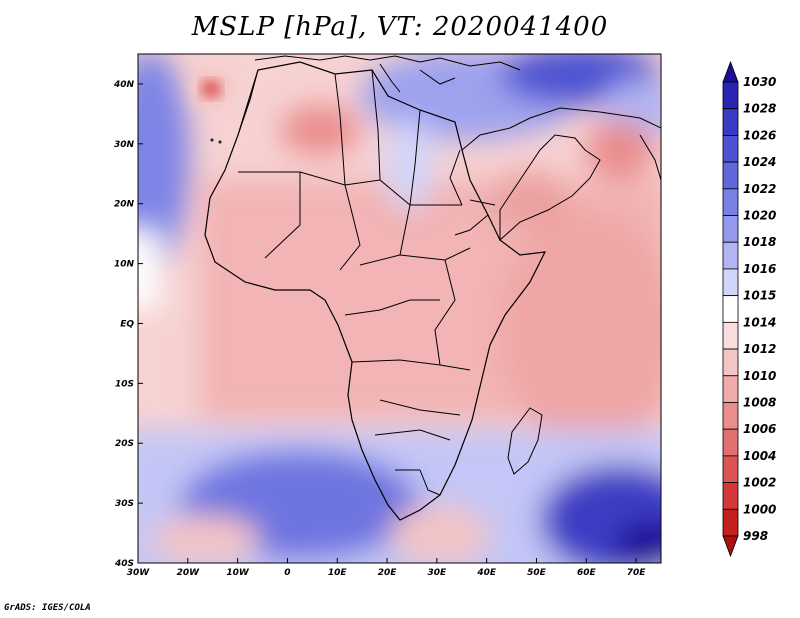 Image resolution: width=800 pixels, height=618 pixels. What do you see at coordinates (438, 573) in the screenshot?
I see `lon-tick-label: 30E` at bounding box center [438, 573].